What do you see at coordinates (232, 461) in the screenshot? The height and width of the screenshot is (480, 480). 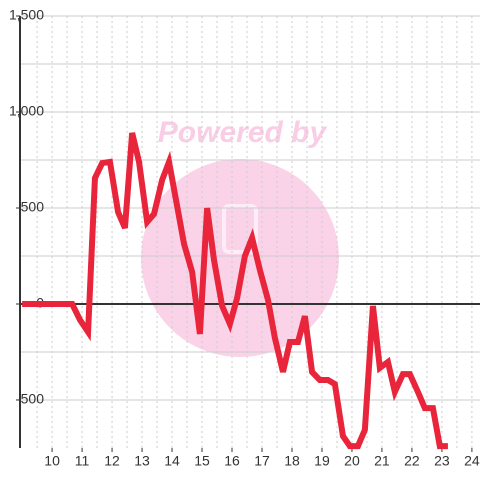 I see `x-tick-label: 16` at bounding box center [232, 461].